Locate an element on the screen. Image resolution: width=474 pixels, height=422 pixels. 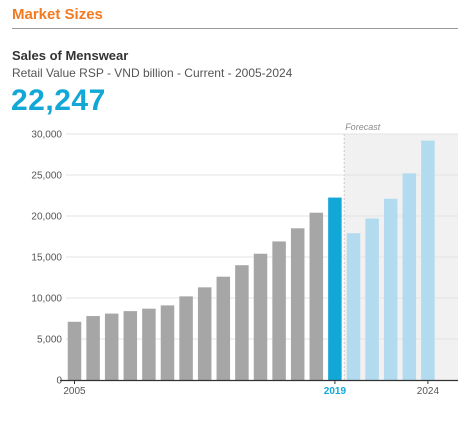
y-tick-label: 15,000 is located at coordinates (46, 258).